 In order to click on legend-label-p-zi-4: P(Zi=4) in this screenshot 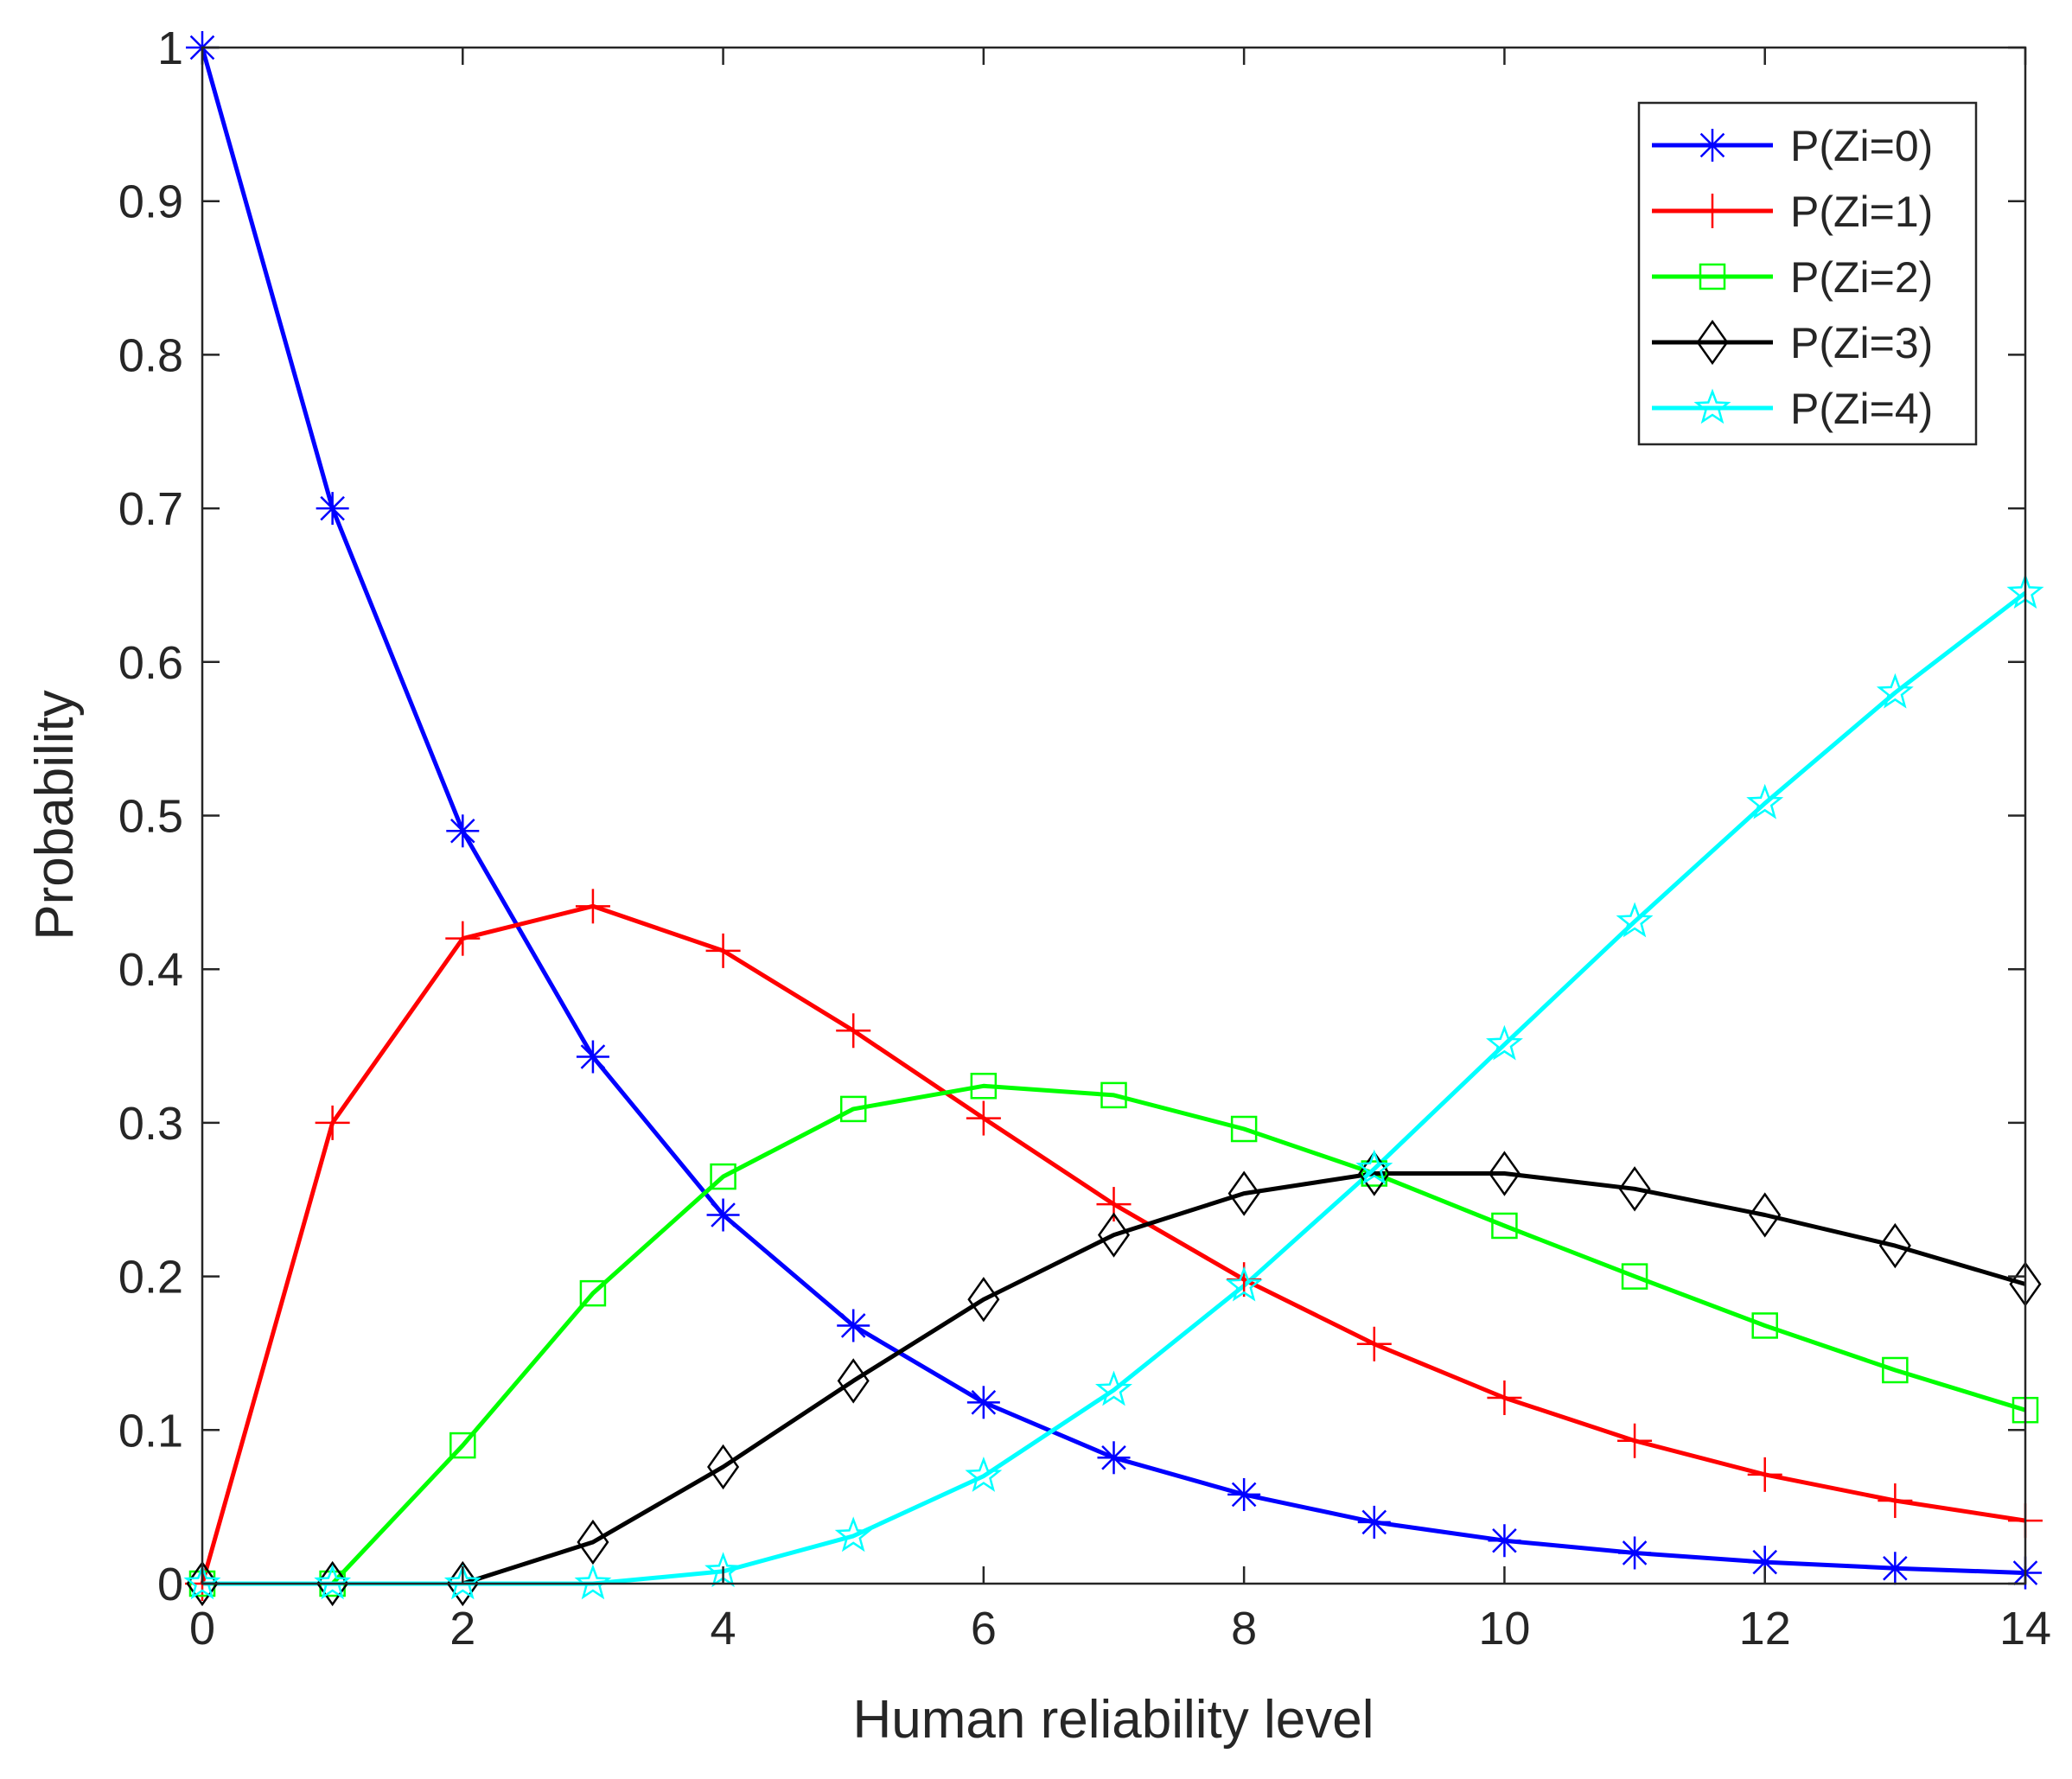, I will do `click(1862, 409)`.